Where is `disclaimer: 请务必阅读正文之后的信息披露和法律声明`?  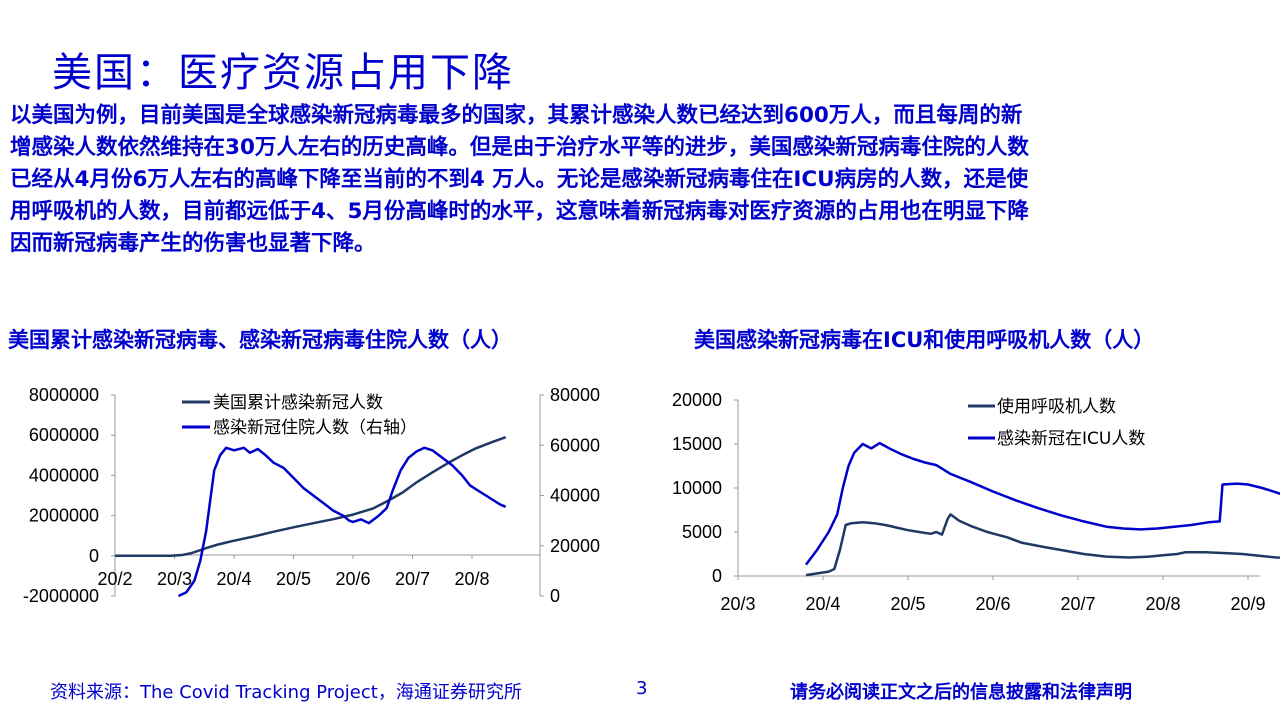
disclaimer: 请务必阅读正文之后的信息披露和法律声明 is located at coordinates (961, 692).